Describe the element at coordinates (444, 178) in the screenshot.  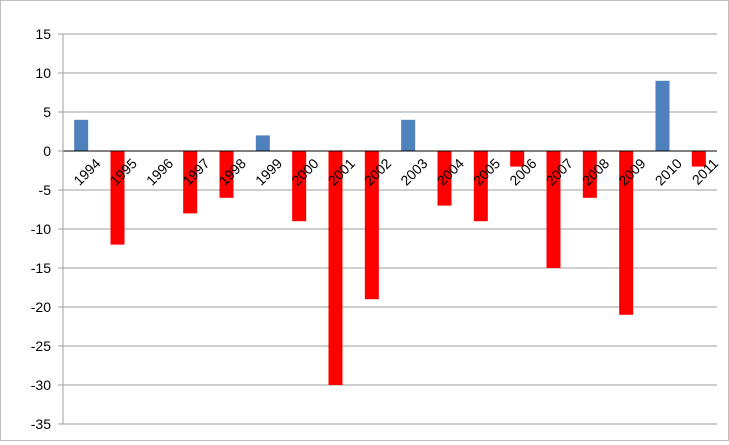
I see `bar-2004` at that location.